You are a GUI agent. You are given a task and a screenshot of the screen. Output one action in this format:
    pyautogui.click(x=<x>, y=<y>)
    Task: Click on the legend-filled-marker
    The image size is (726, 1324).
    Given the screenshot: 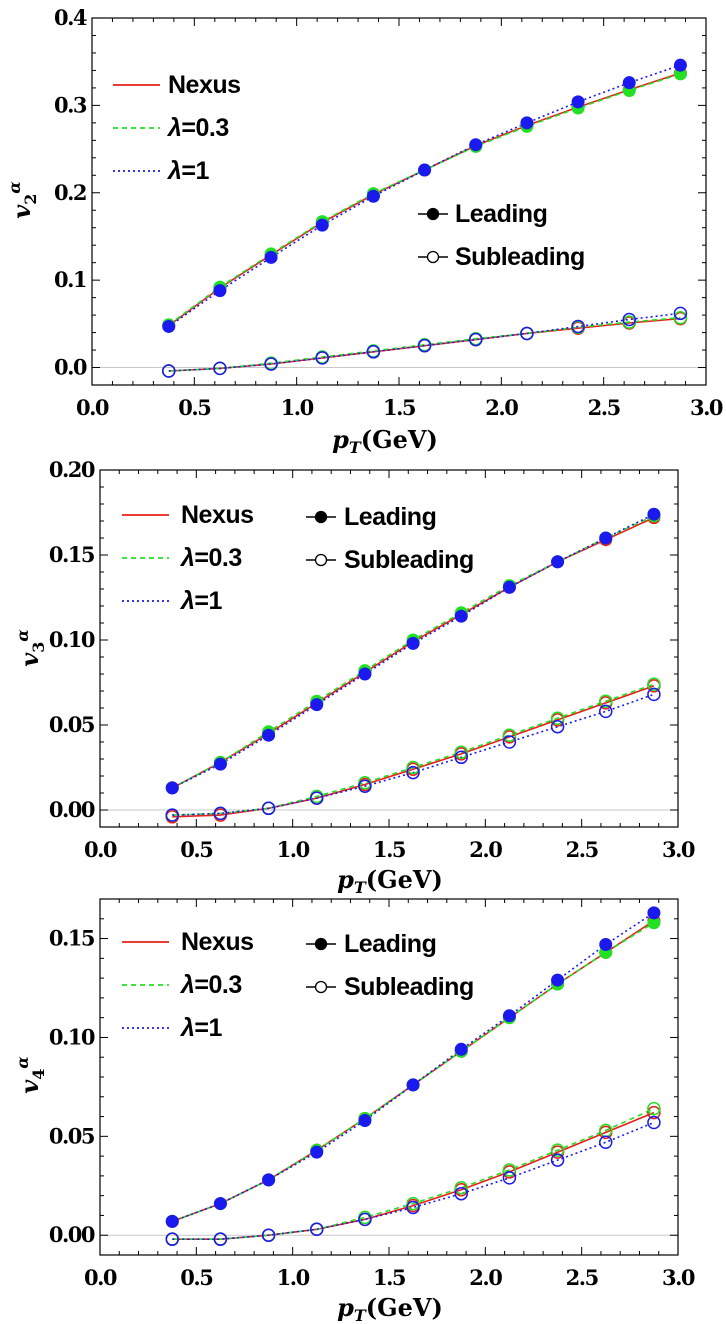 What is the action you would take?
    pyautogui.click(x=433, y=214)
    